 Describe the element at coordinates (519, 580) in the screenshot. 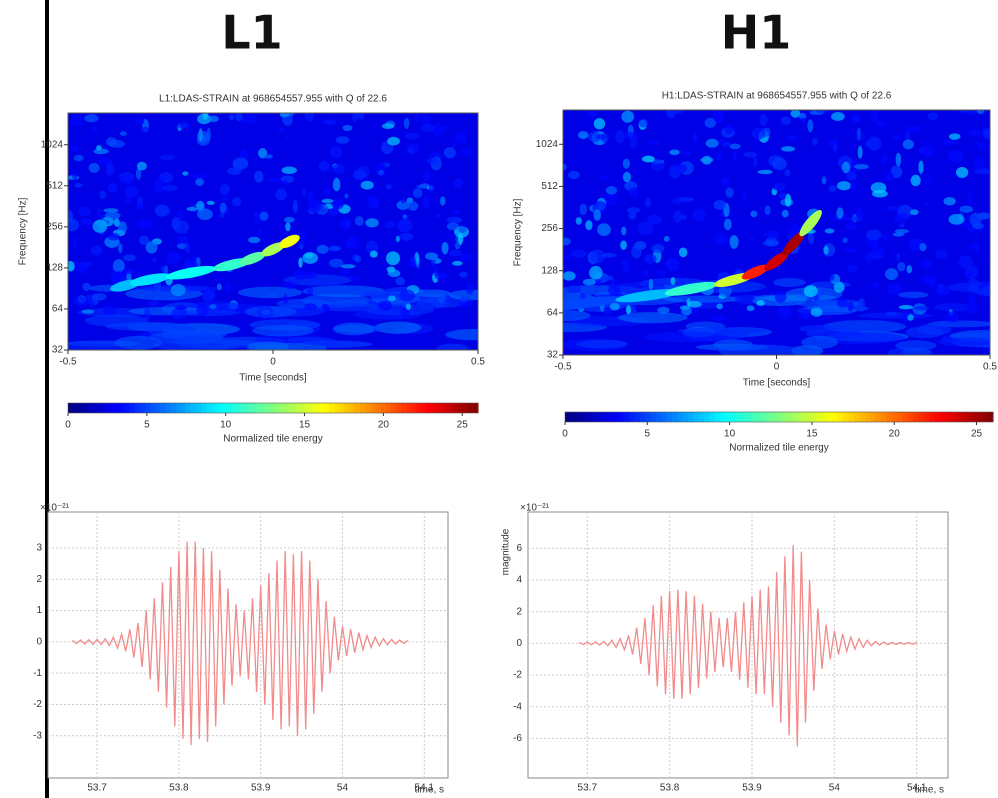

I see `y-tick-label: 4` at that location.